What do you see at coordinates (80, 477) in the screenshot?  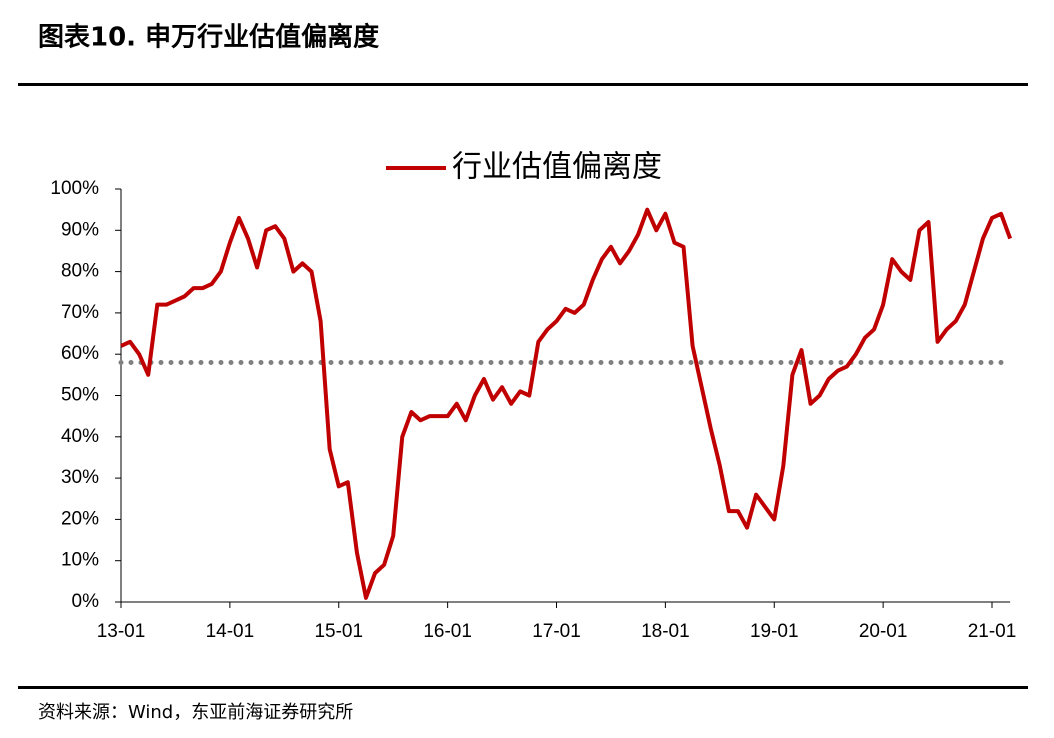 I see `y-tick-label: 30%` at bounding box center [80, 477].